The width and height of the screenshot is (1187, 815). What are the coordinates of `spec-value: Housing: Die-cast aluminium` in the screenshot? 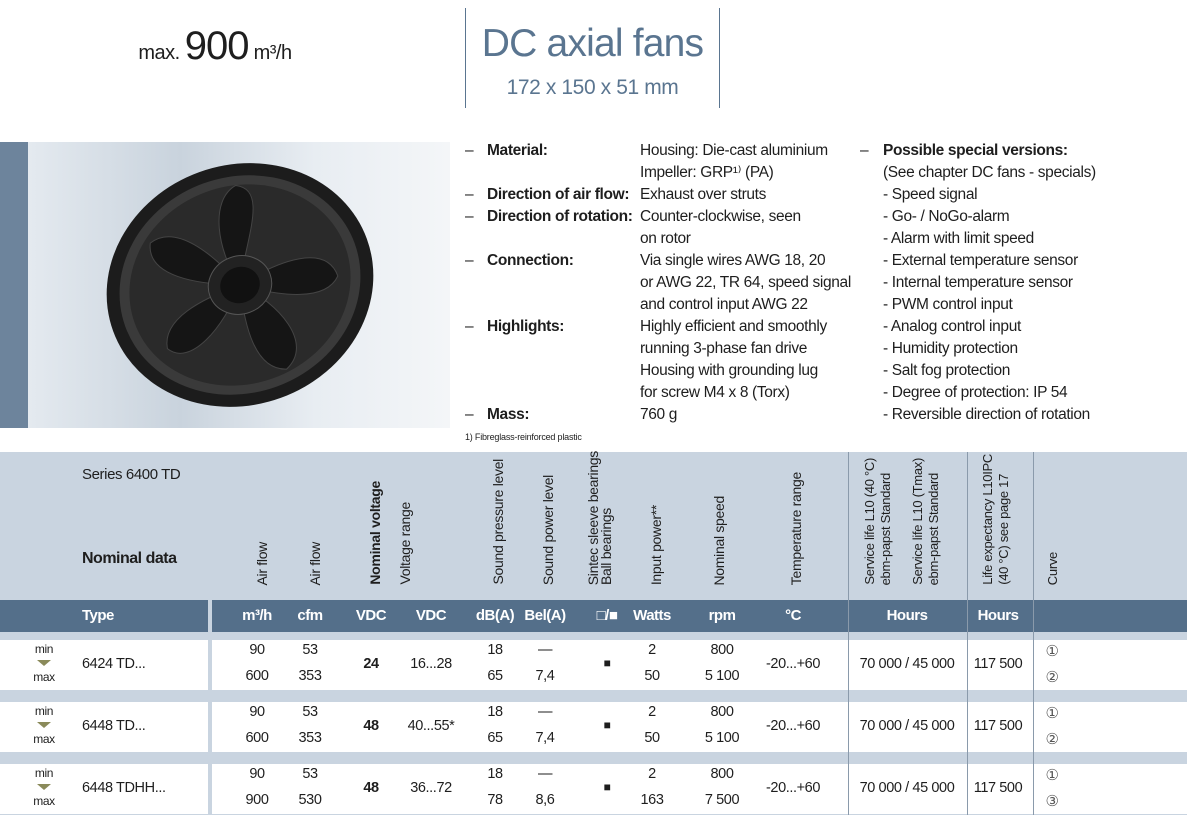 It's located at (734, 150).